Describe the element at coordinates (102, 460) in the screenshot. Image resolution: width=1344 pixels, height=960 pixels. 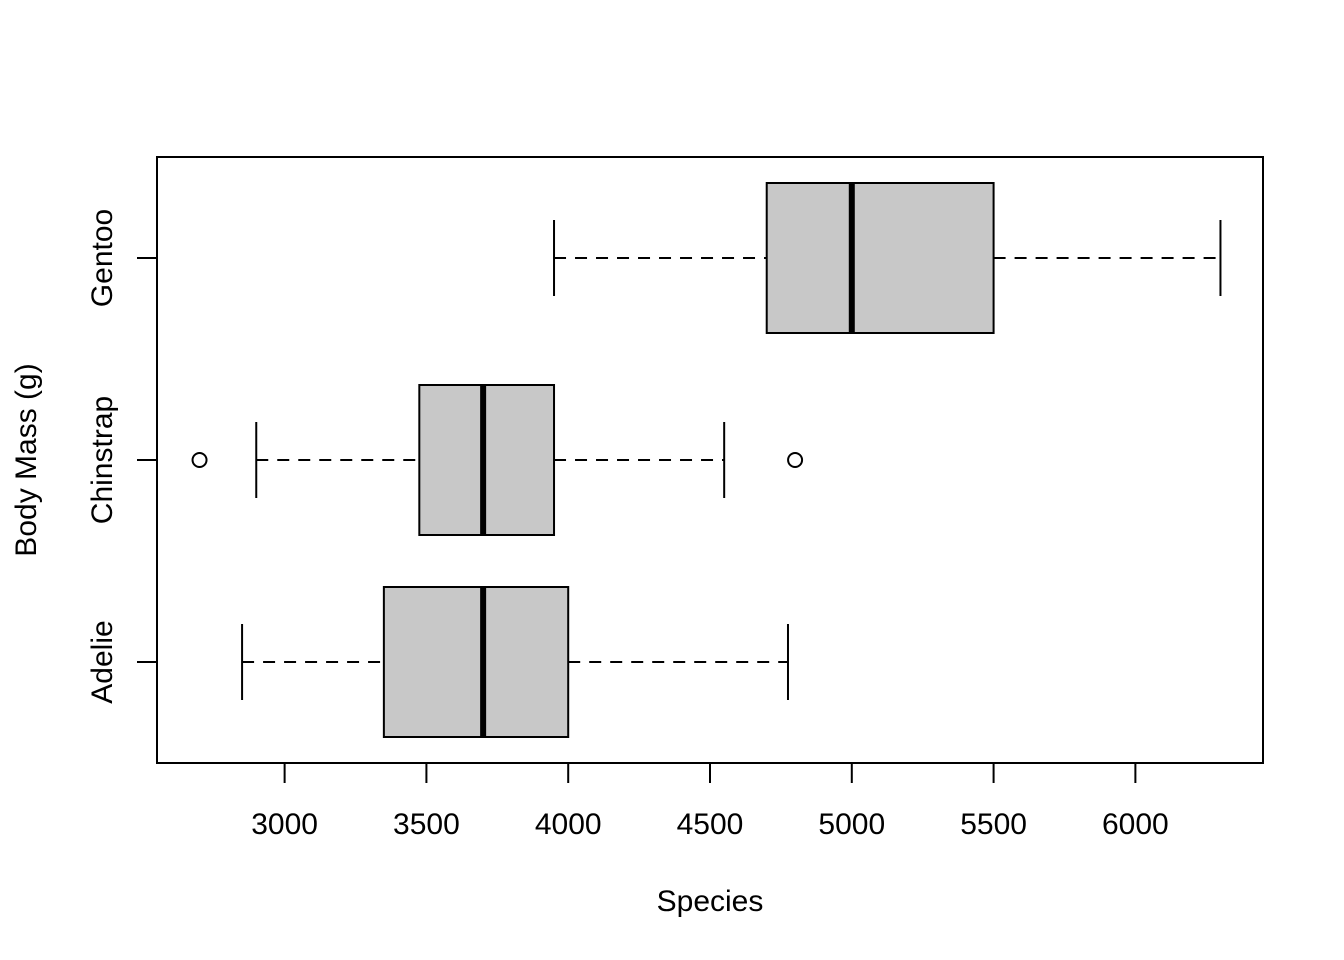
I see `y-tick-label-chinstrap: Chinstrap` at that location.